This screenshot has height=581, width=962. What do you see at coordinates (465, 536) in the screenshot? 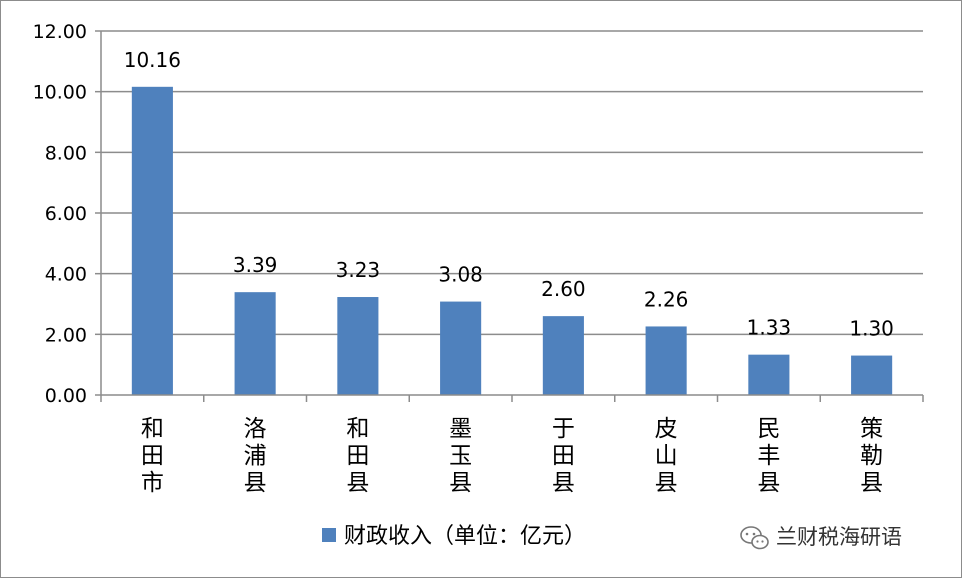
I see `legend-label: 财政收入（单位：亿元）` at bounding box center [465, 536].